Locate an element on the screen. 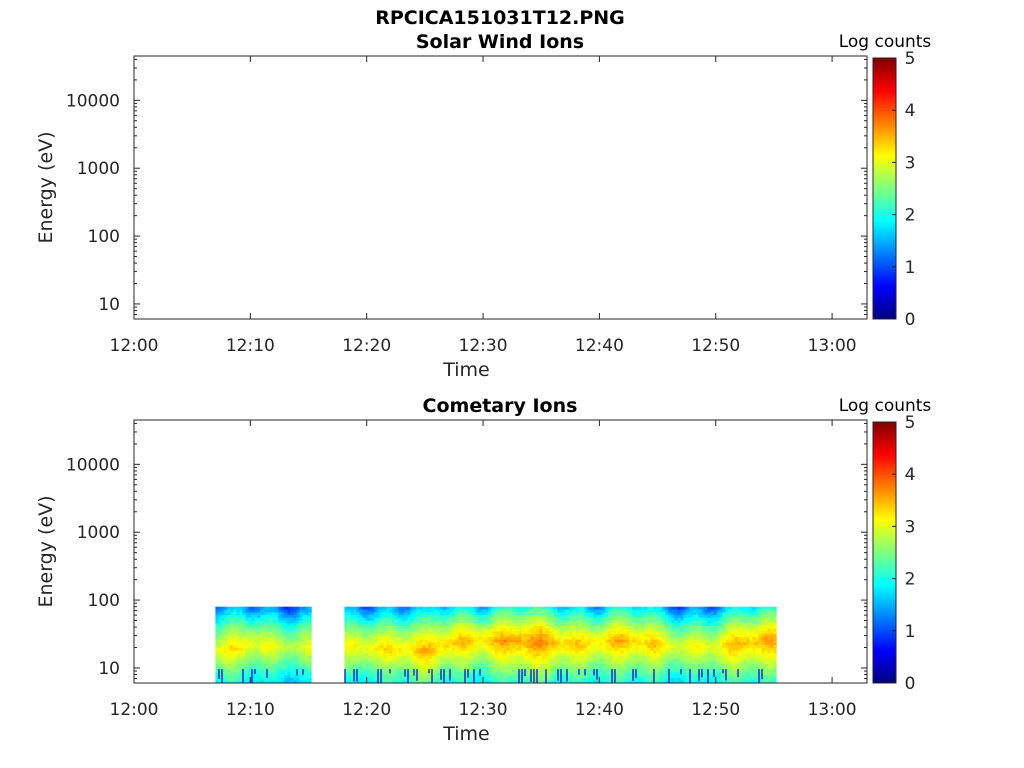 The width and height of the screenshot is (1024, 768). colorbar-gradient is located at coordinates (884, 188).